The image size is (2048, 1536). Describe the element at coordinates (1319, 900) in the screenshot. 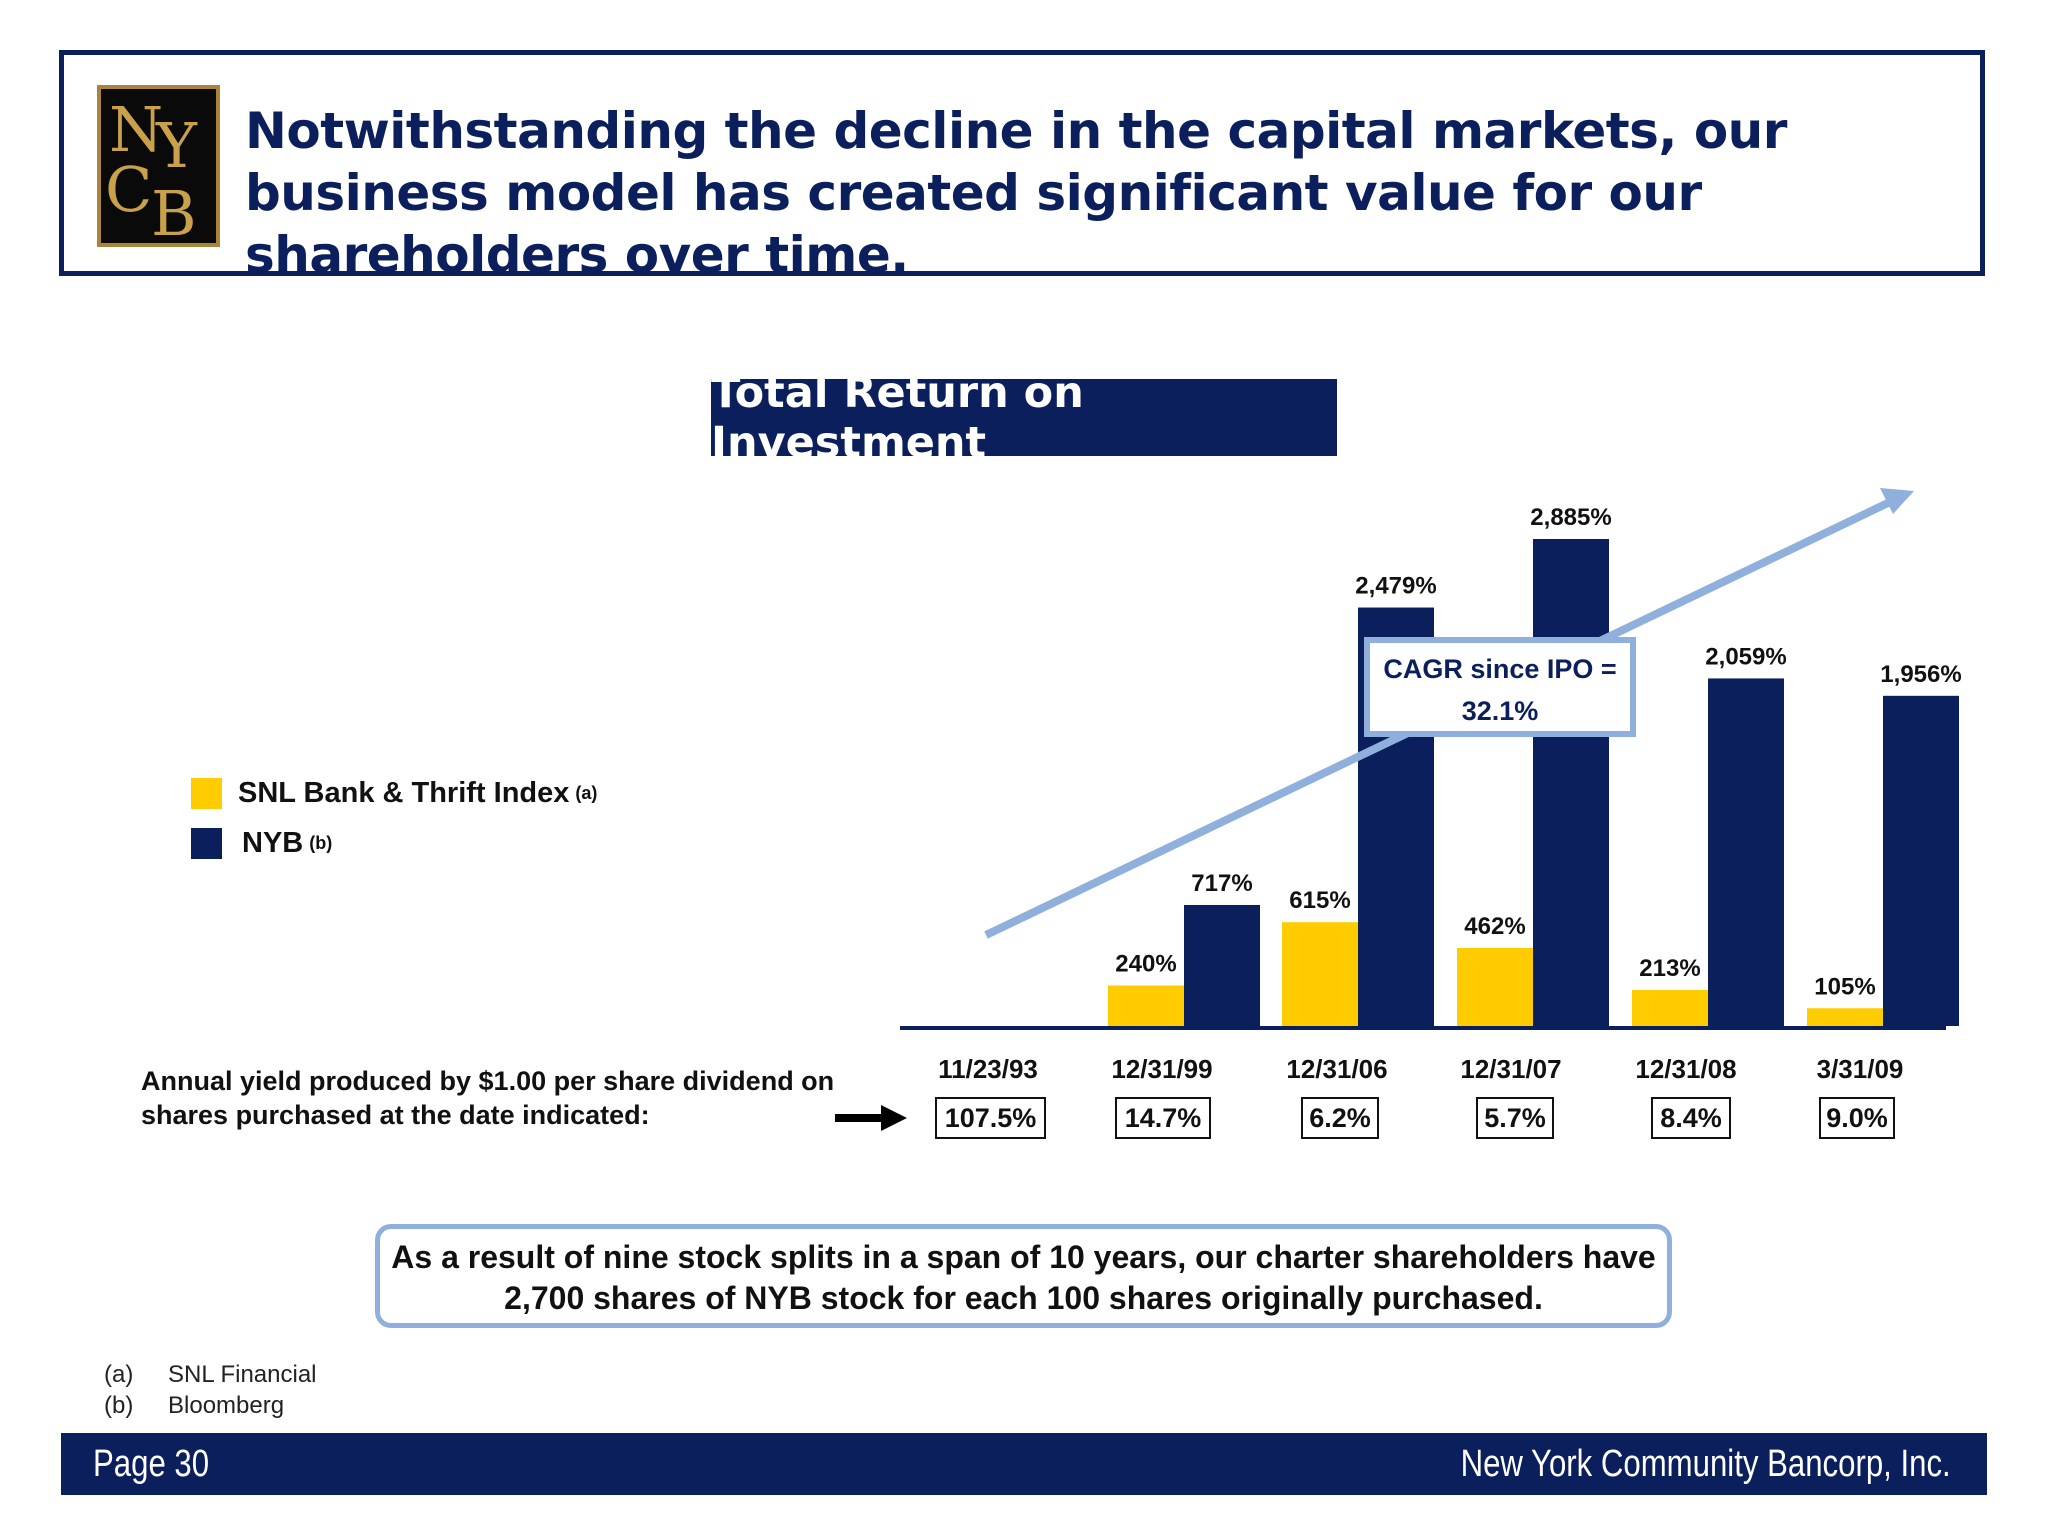

I see `snl-value-label-12/31/06: 615%` at that location.